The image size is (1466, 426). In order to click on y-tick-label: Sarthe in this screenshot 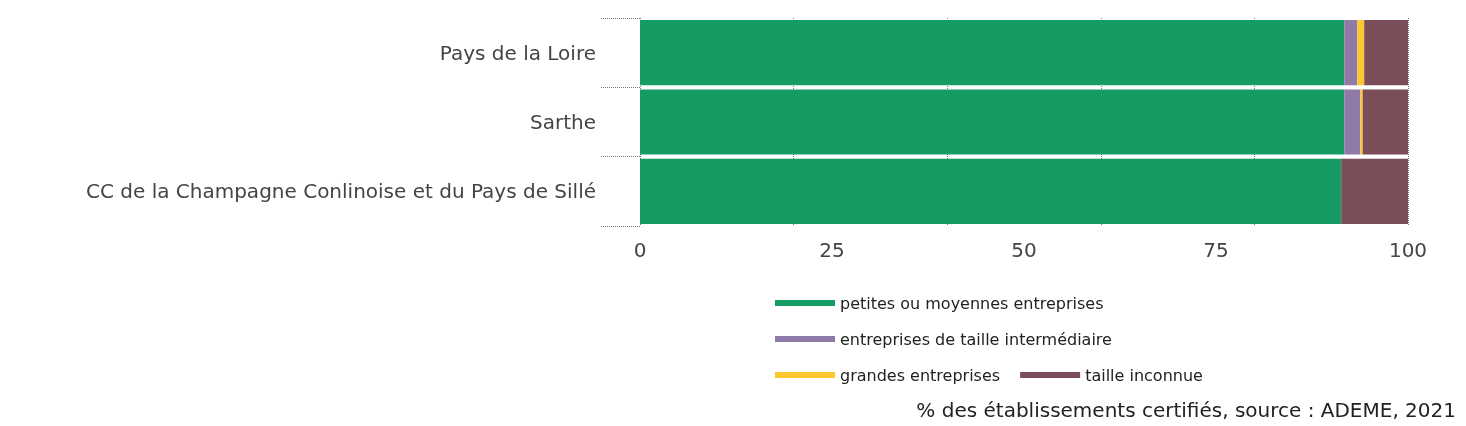, I will do `click(563, 122)`.